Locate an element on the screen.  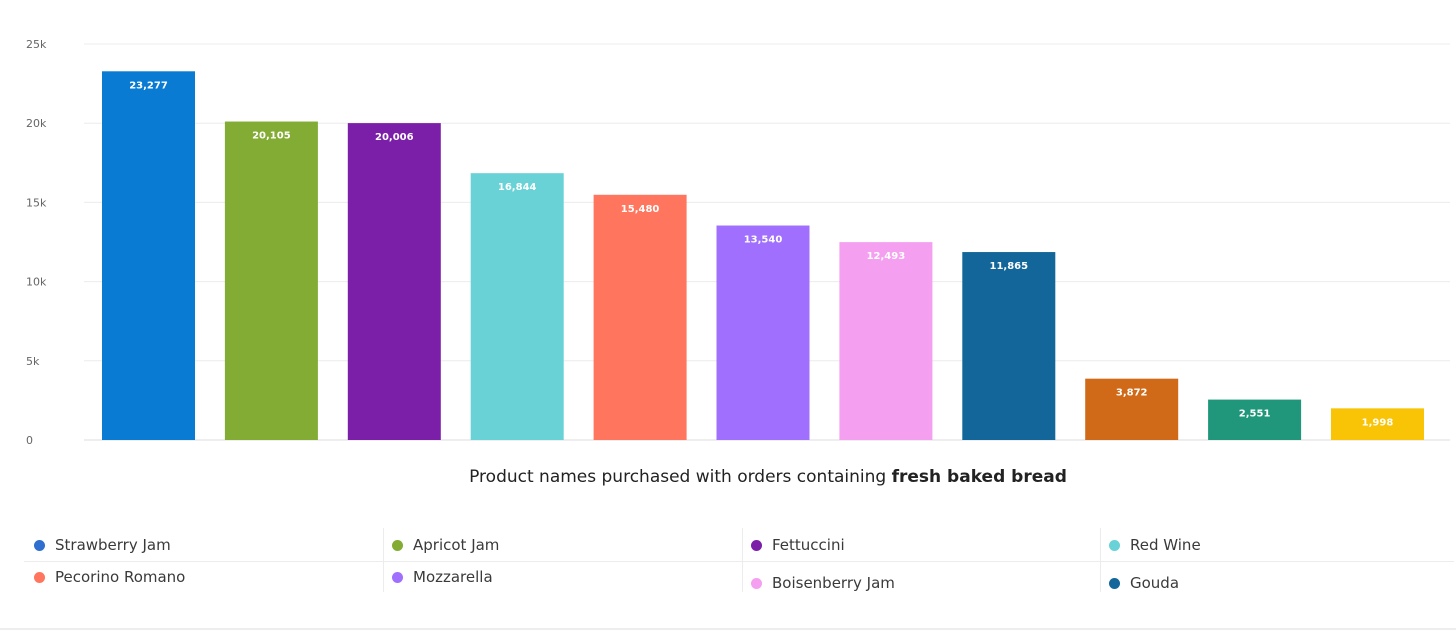
legend-item-gouda: Gouda is located at coordinates (1144, 583).